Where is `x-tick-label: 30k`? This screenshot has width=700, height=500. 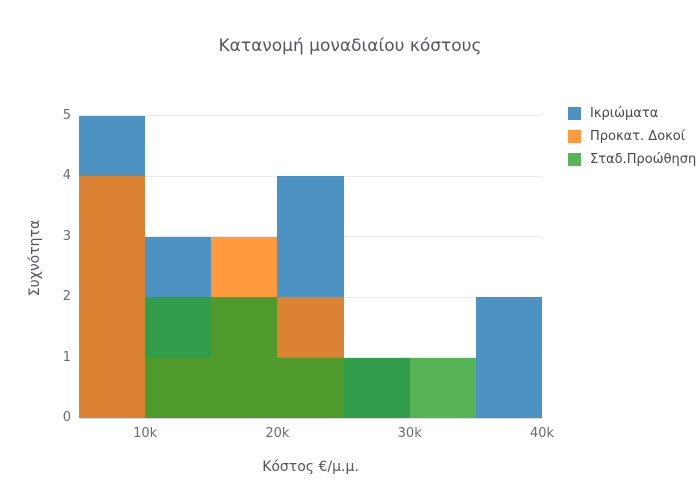
x-tick-label: 30k is located at coordinates (409, 433).